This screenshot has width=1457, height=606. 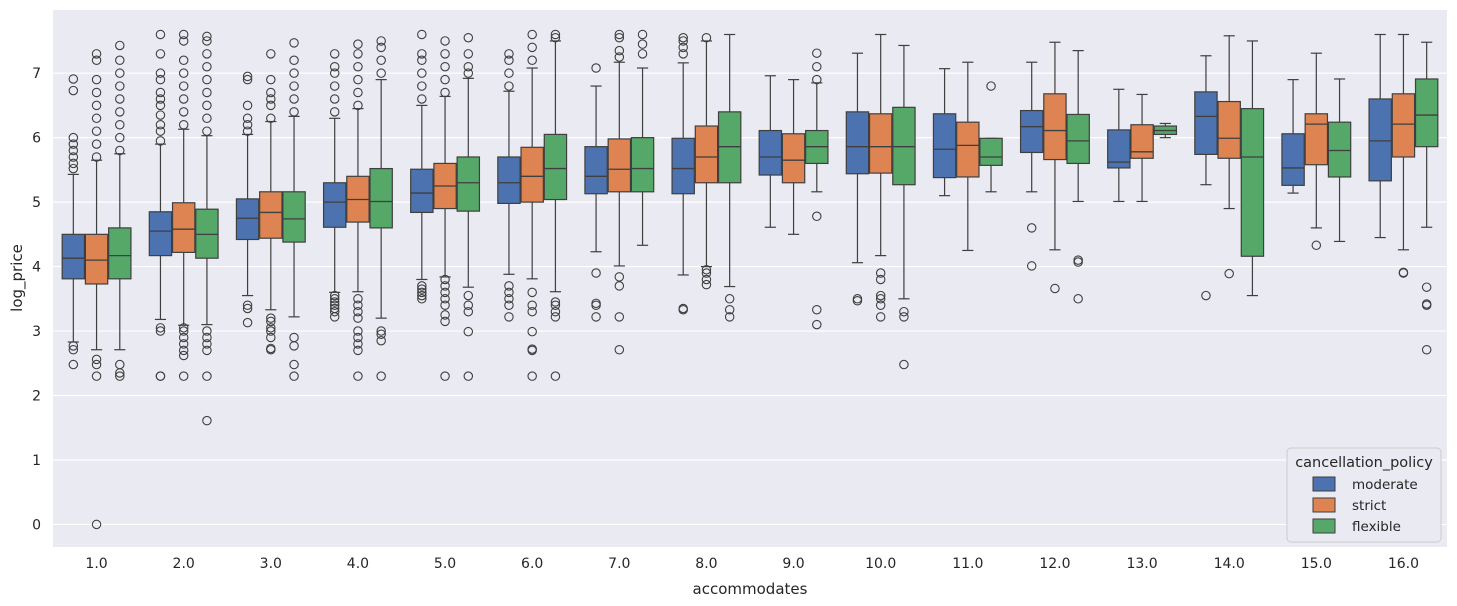 I want to click on x-tick-label: 14.0, so click(x=1229, y=564).